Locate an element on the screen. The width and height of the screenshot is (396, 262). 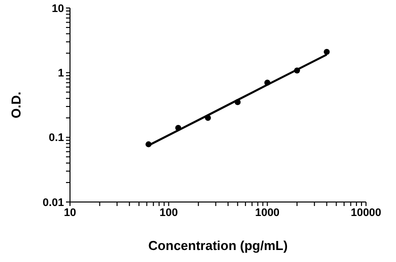
x-tick-label: 10 is located at coordinates (70, 212).